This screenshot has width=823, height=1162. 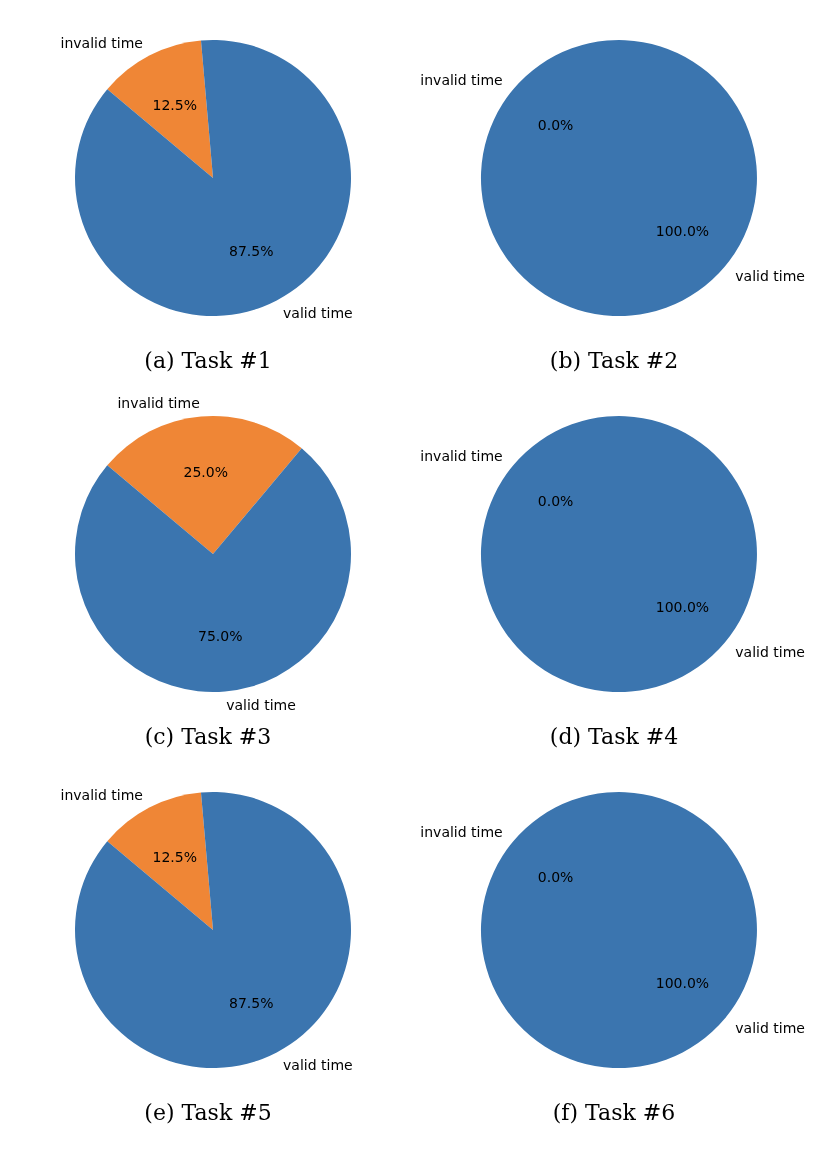 What do you see at coordinates (220, 636) in the screenshot?
I see `data-label: 75.0%` at bounding box center [220, 636].